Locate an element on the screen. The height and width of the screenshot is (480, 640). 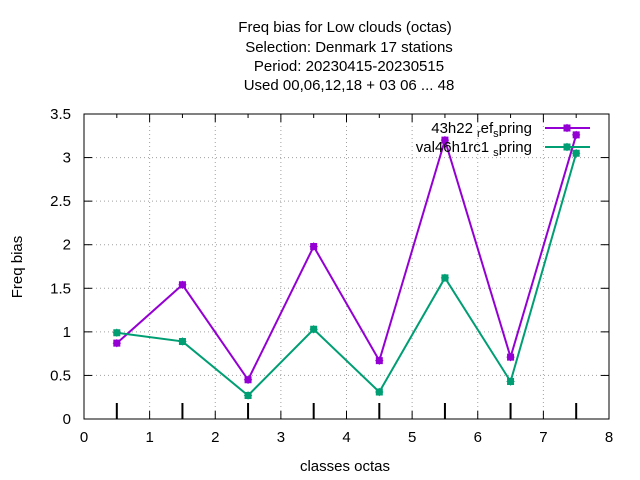
x-tick-label: 4 is located at coordinates (346, 437).